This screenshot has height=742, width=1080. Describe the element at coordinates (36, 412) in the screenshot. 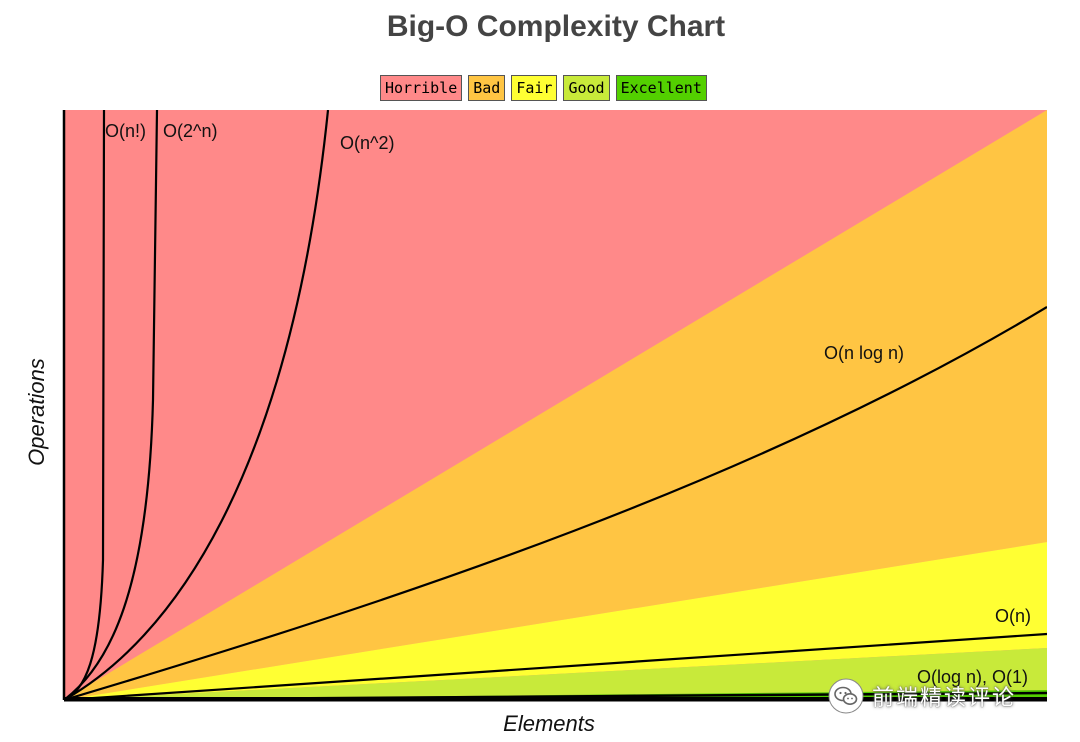

I see `y-axis-label: Operations` at that location.